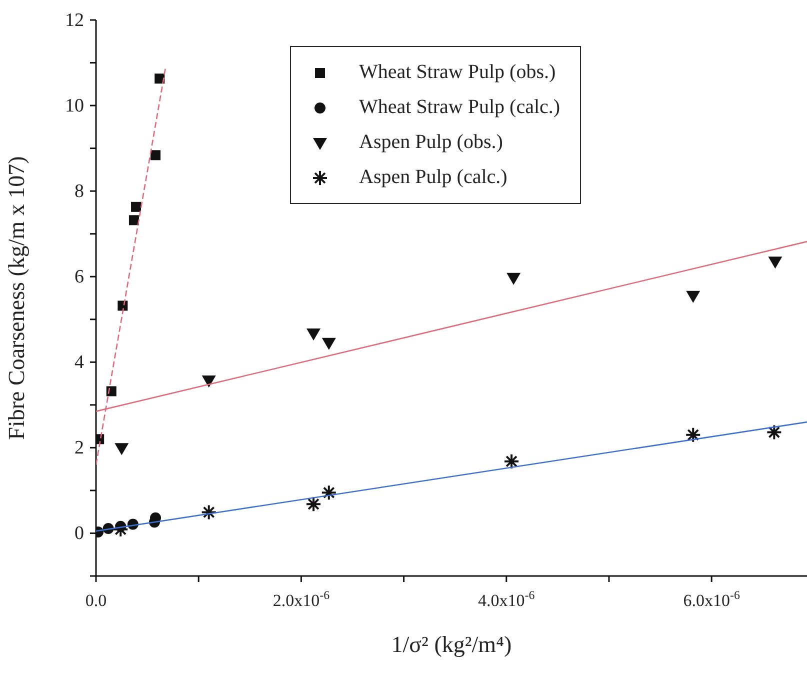 The width and height of the screenshot is (807, 676). Describe the element at coordinates (79, 363) in the screenshot. I see `y-tick-label: 4` at that location.